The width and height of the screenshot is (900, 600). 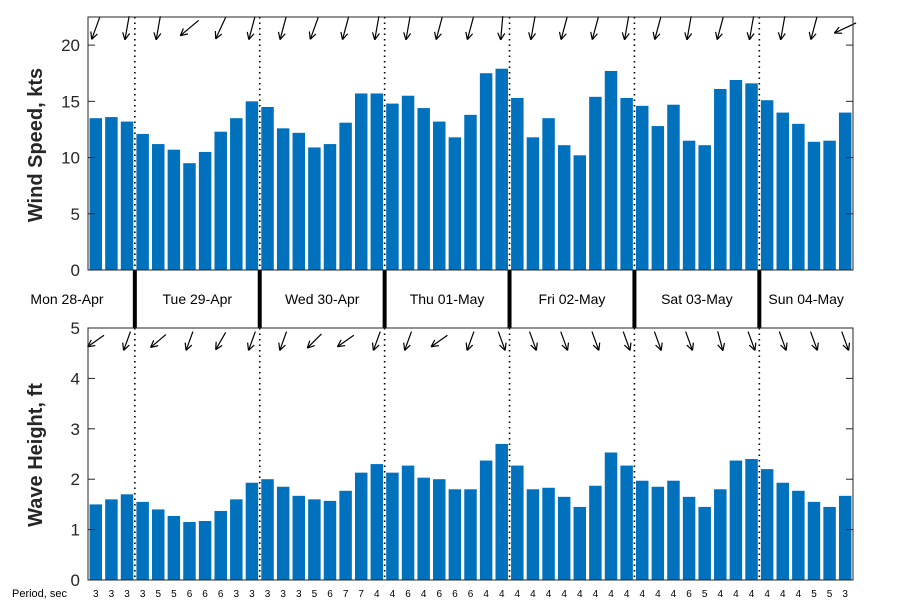 I want to click on period-label: Period, sec, so click(x=40, y=594).